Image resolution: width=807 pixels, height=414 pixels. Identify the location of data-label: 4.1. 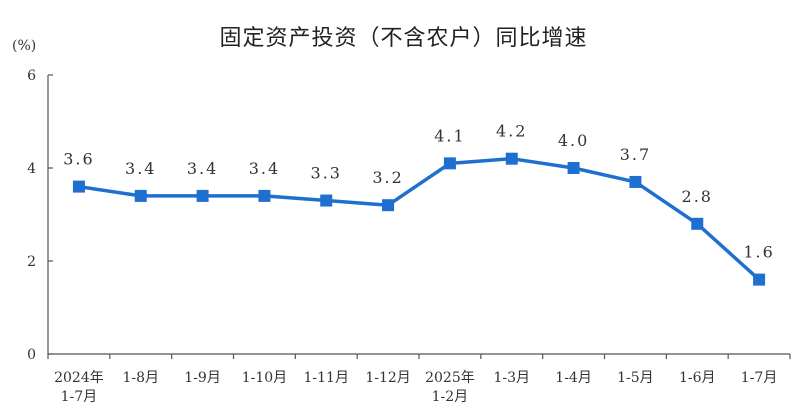
(449, 135).